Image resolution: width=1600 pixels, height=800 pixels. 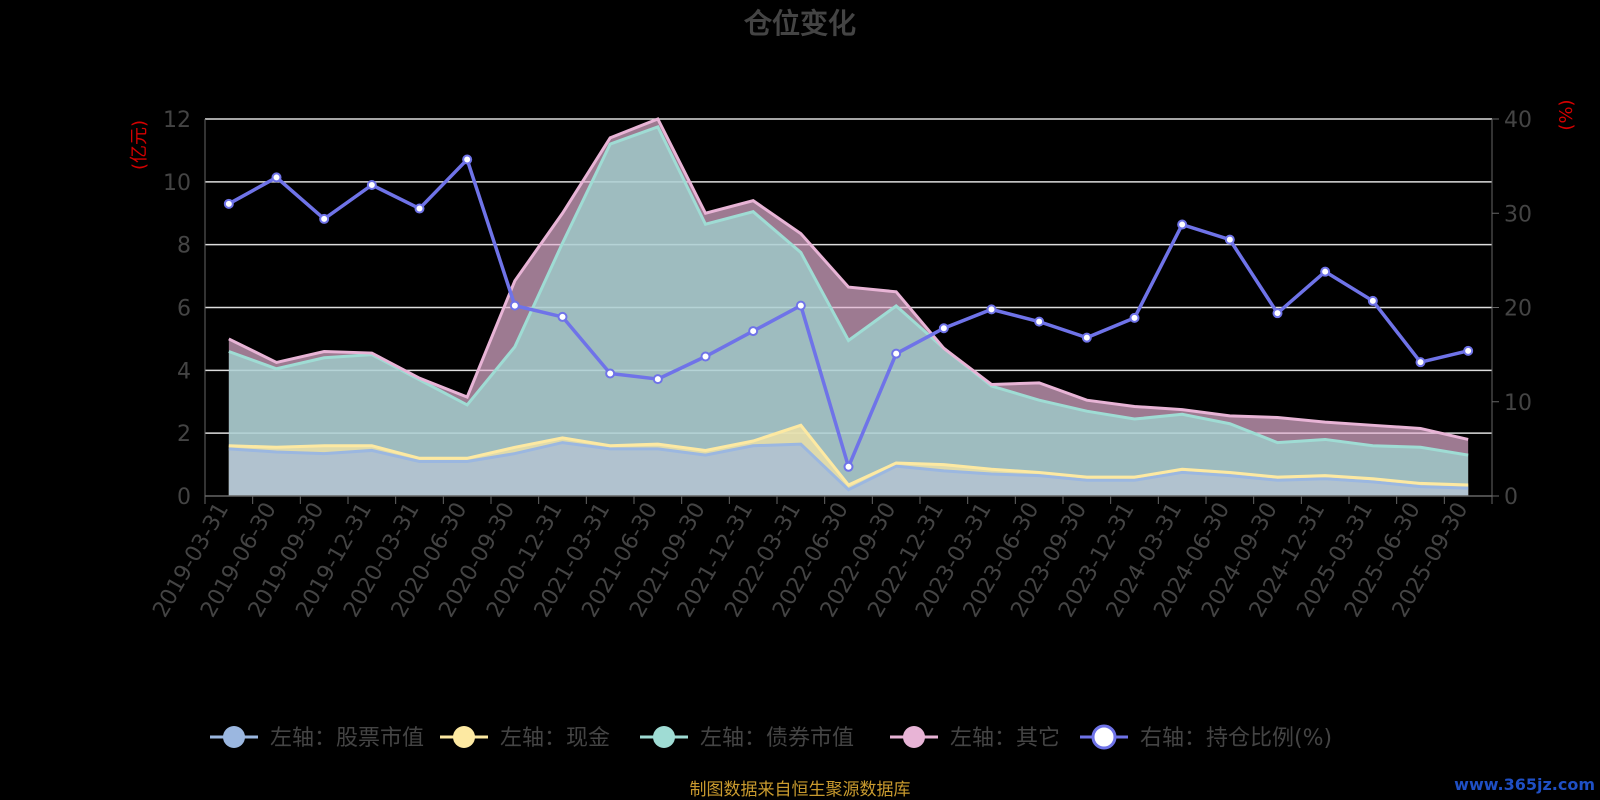 I want to click on right-axis-unit: (%), so click(x=1566, y=114).